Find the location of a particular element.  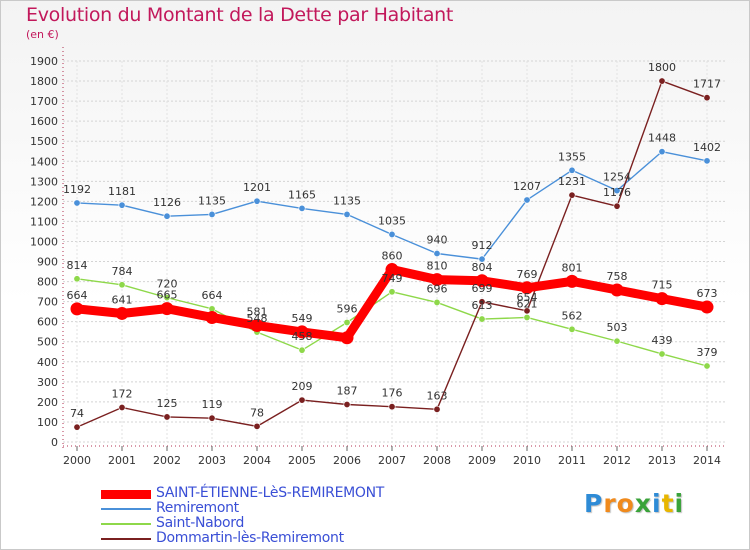

x-tick-label: 2006 is located at coordinates (347, 460).